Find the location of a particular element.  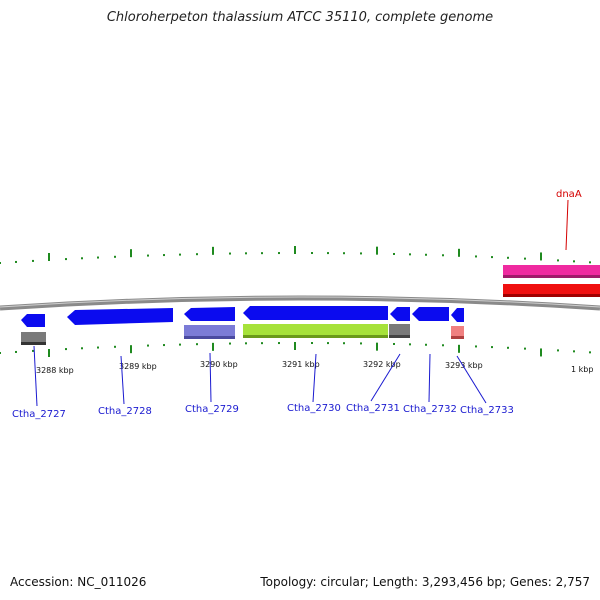

gene-label-ctha-2728: Ctha_2728 is located at coordinates (125, 411).